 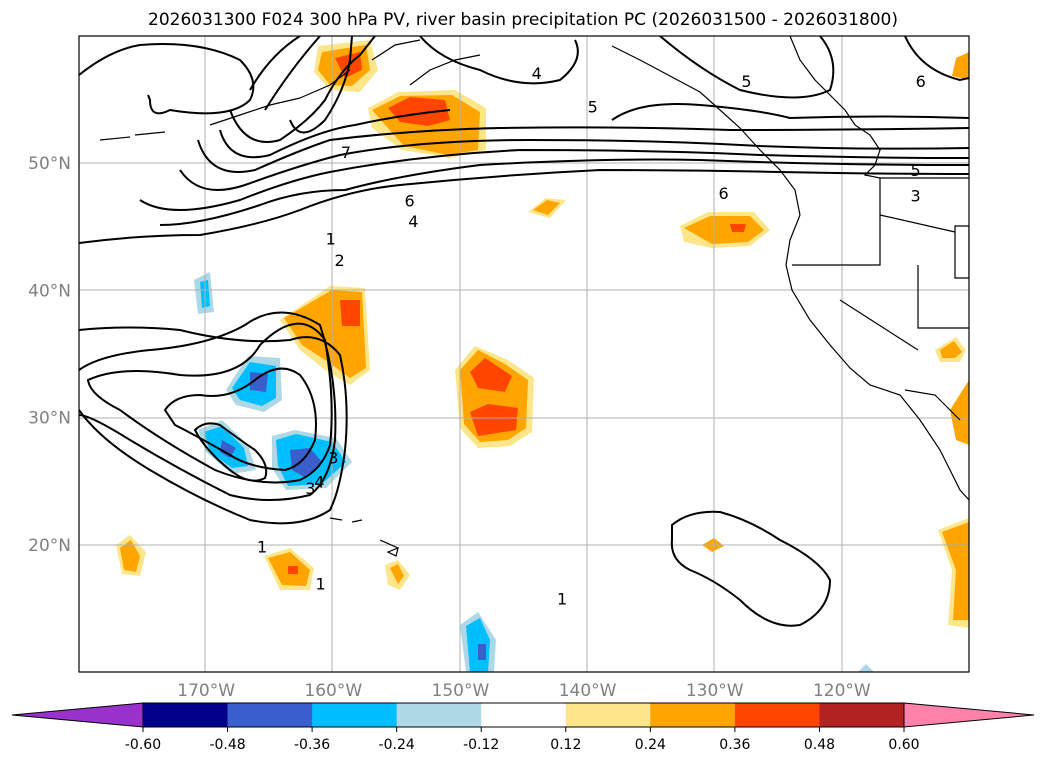 What do you see at coordinates (588, 691) in the screenshot?
I see `x-tick-label: 140°W` at bounding box center [588, 691].